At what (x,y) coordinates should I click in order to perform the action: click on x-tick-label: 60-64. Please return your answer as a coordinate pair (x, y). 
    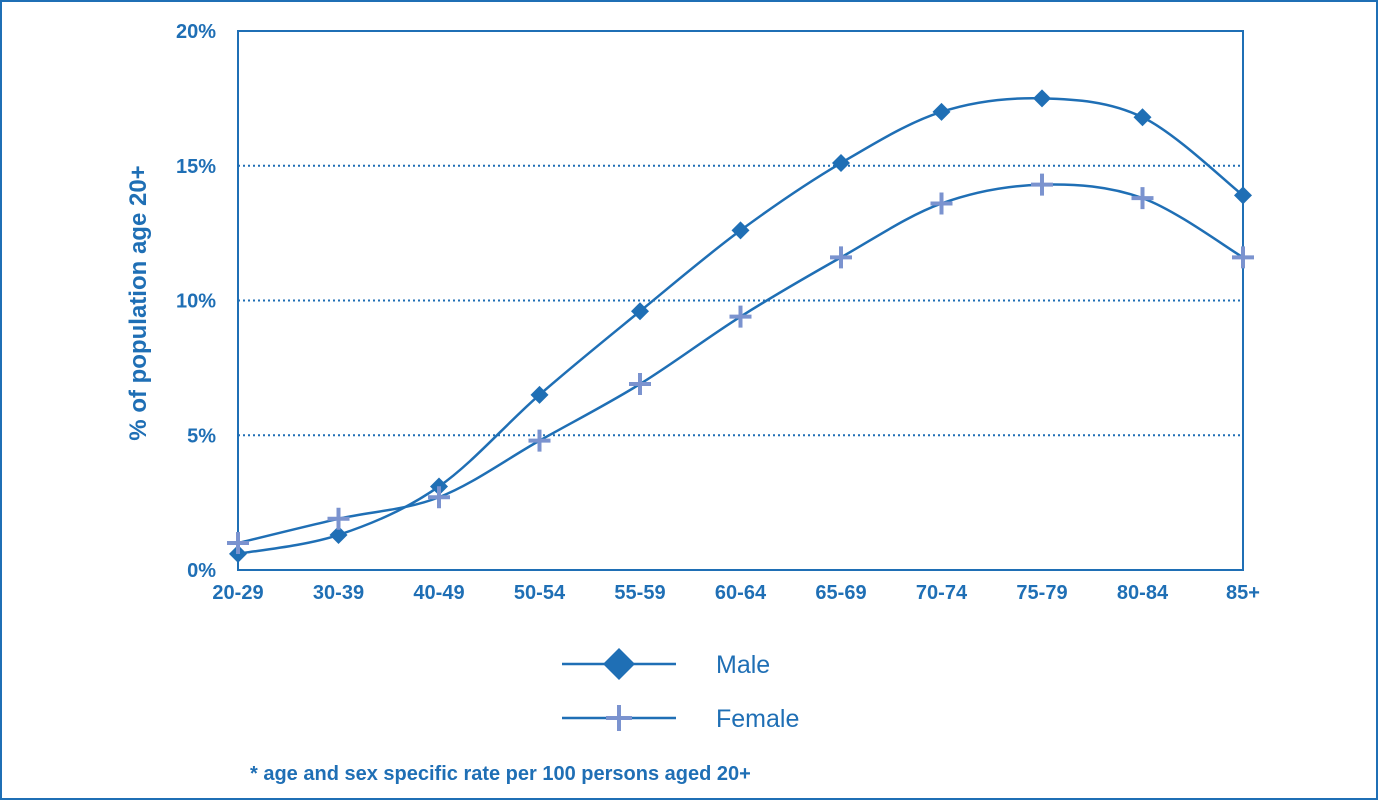
    Looking at the image, I should click on (741, 593).